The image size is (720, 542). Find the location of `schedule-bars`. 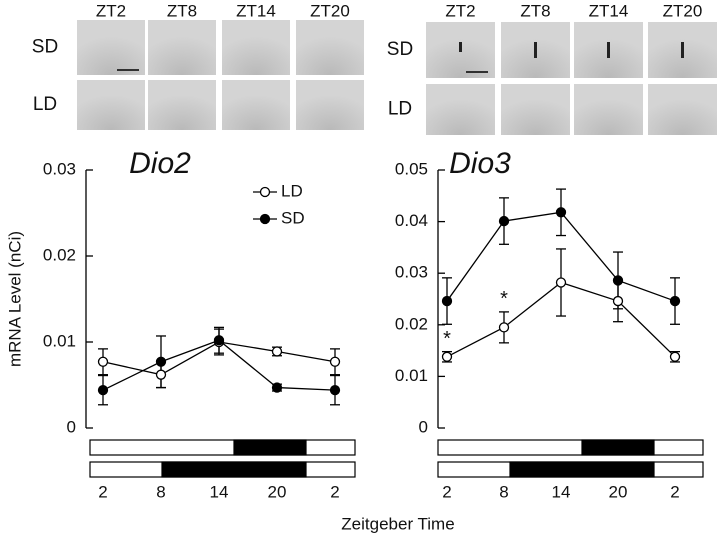

schedule-bars is located at coordinates (396, 458).